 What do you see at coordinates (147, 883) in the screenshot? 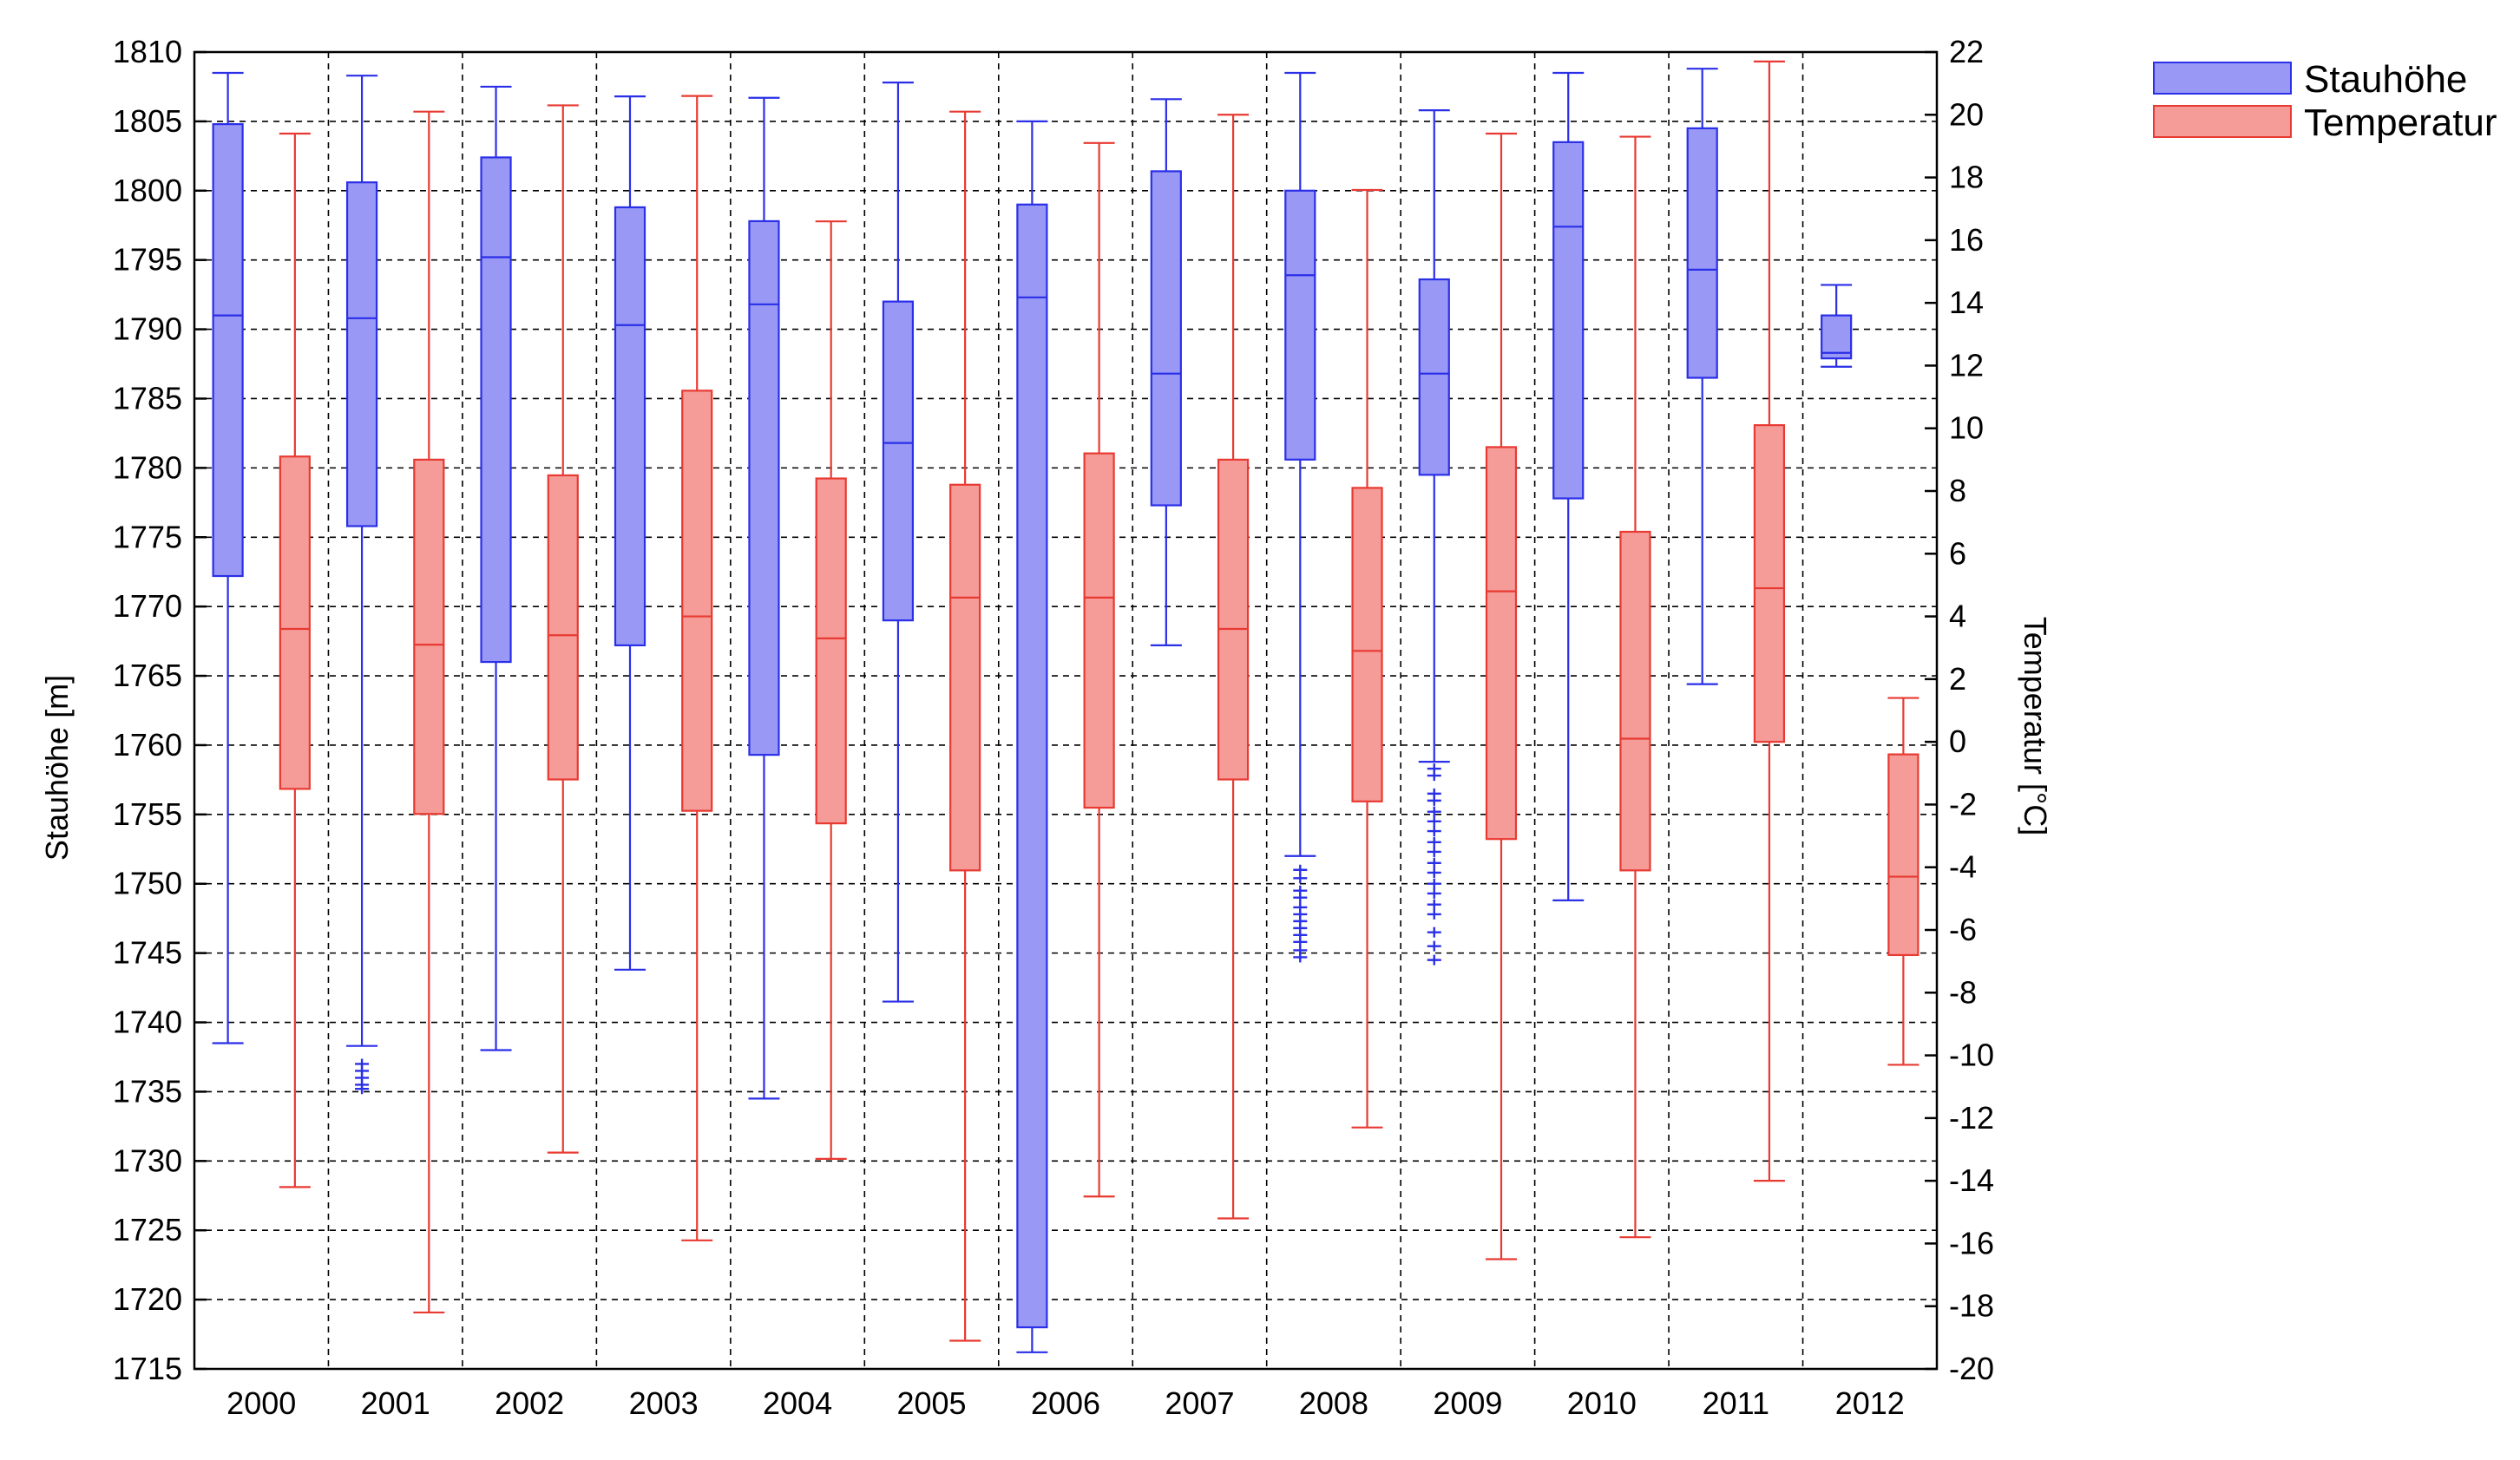
I see `y-left-tick-7: 1750` at bounding box center [147, 883].